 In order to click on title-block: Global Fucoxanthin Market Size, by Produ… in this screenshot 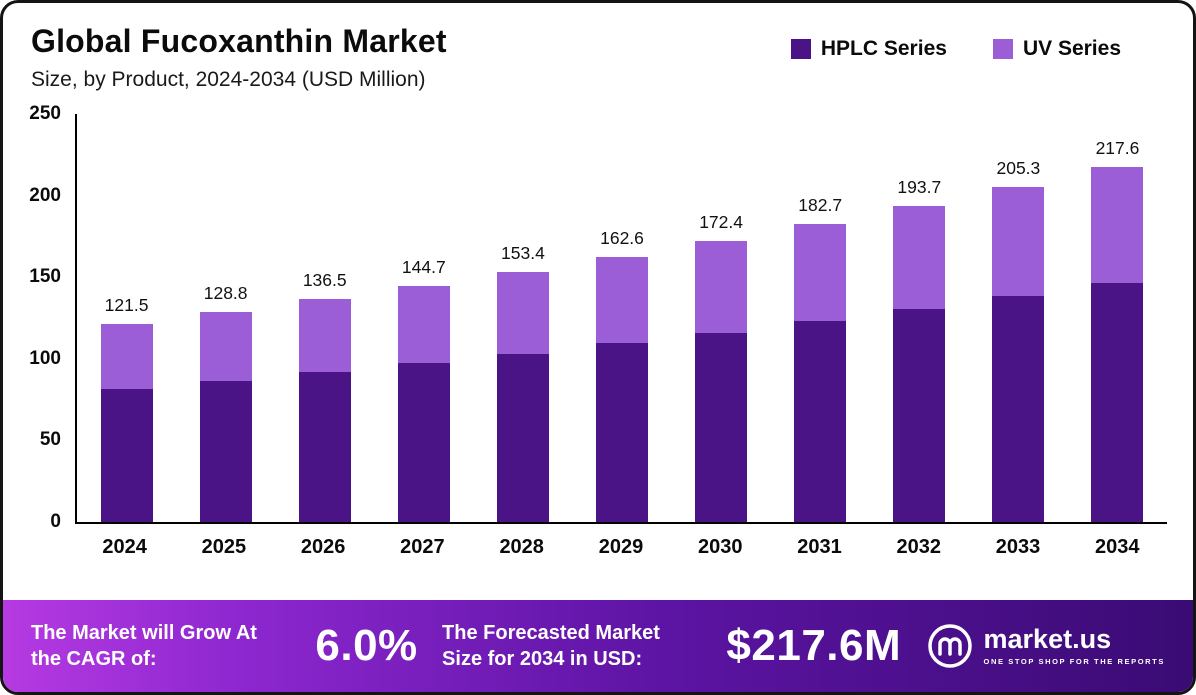, I will do `click(239, 57)`.